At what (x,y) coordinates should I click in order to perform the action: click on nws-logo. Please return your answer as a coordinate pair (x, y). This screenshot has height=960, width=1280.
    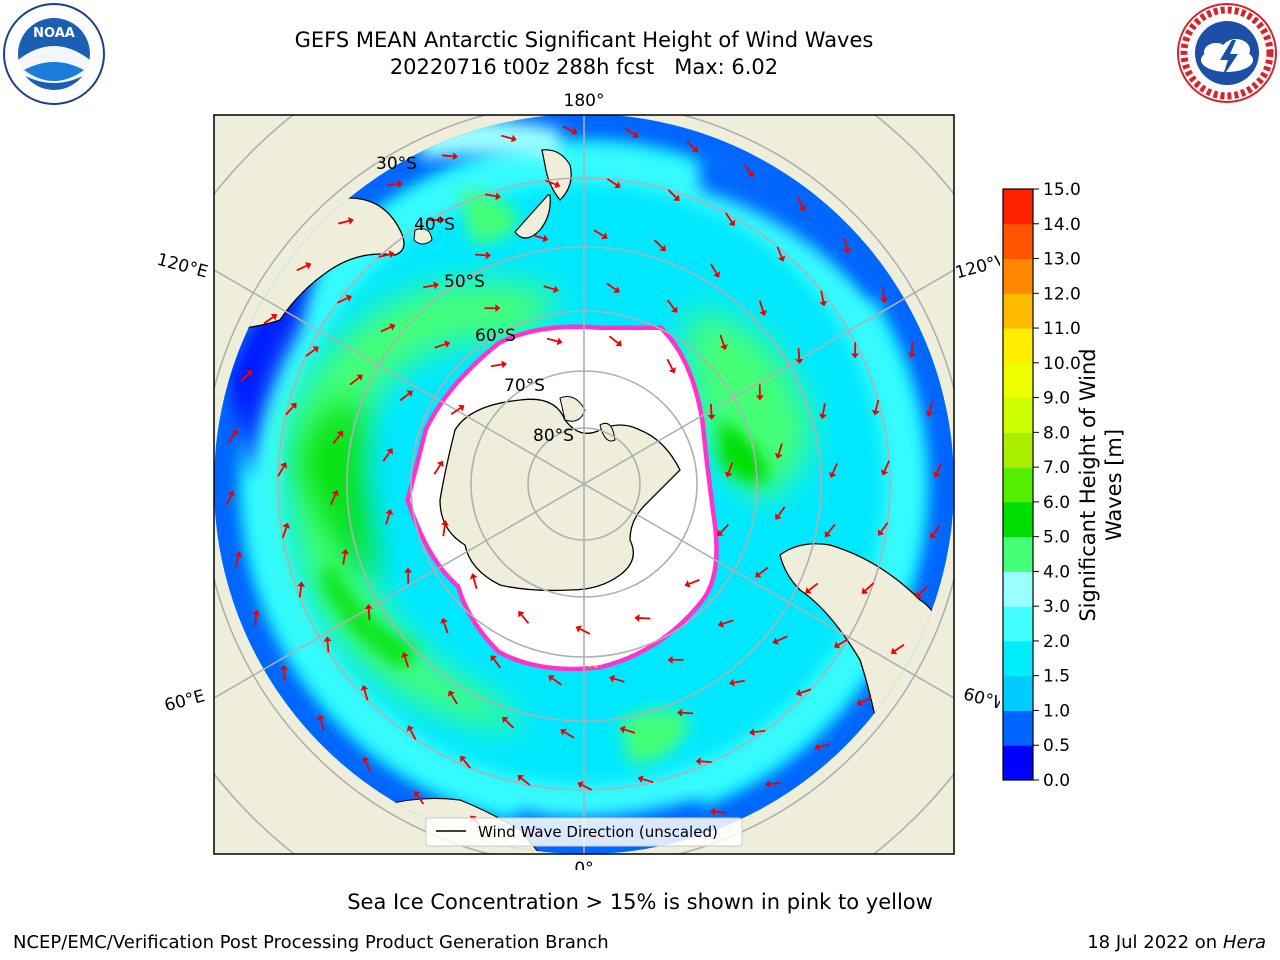
    Looking at the image, I should click on (1227, 53).